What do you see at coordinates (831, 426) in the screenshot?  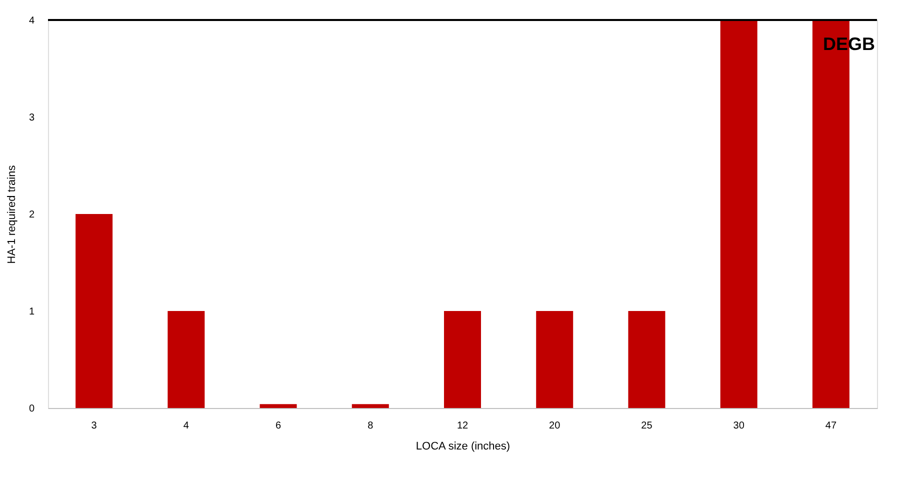 I see `x-tick-label: 47` at bounding box center [831, 426].